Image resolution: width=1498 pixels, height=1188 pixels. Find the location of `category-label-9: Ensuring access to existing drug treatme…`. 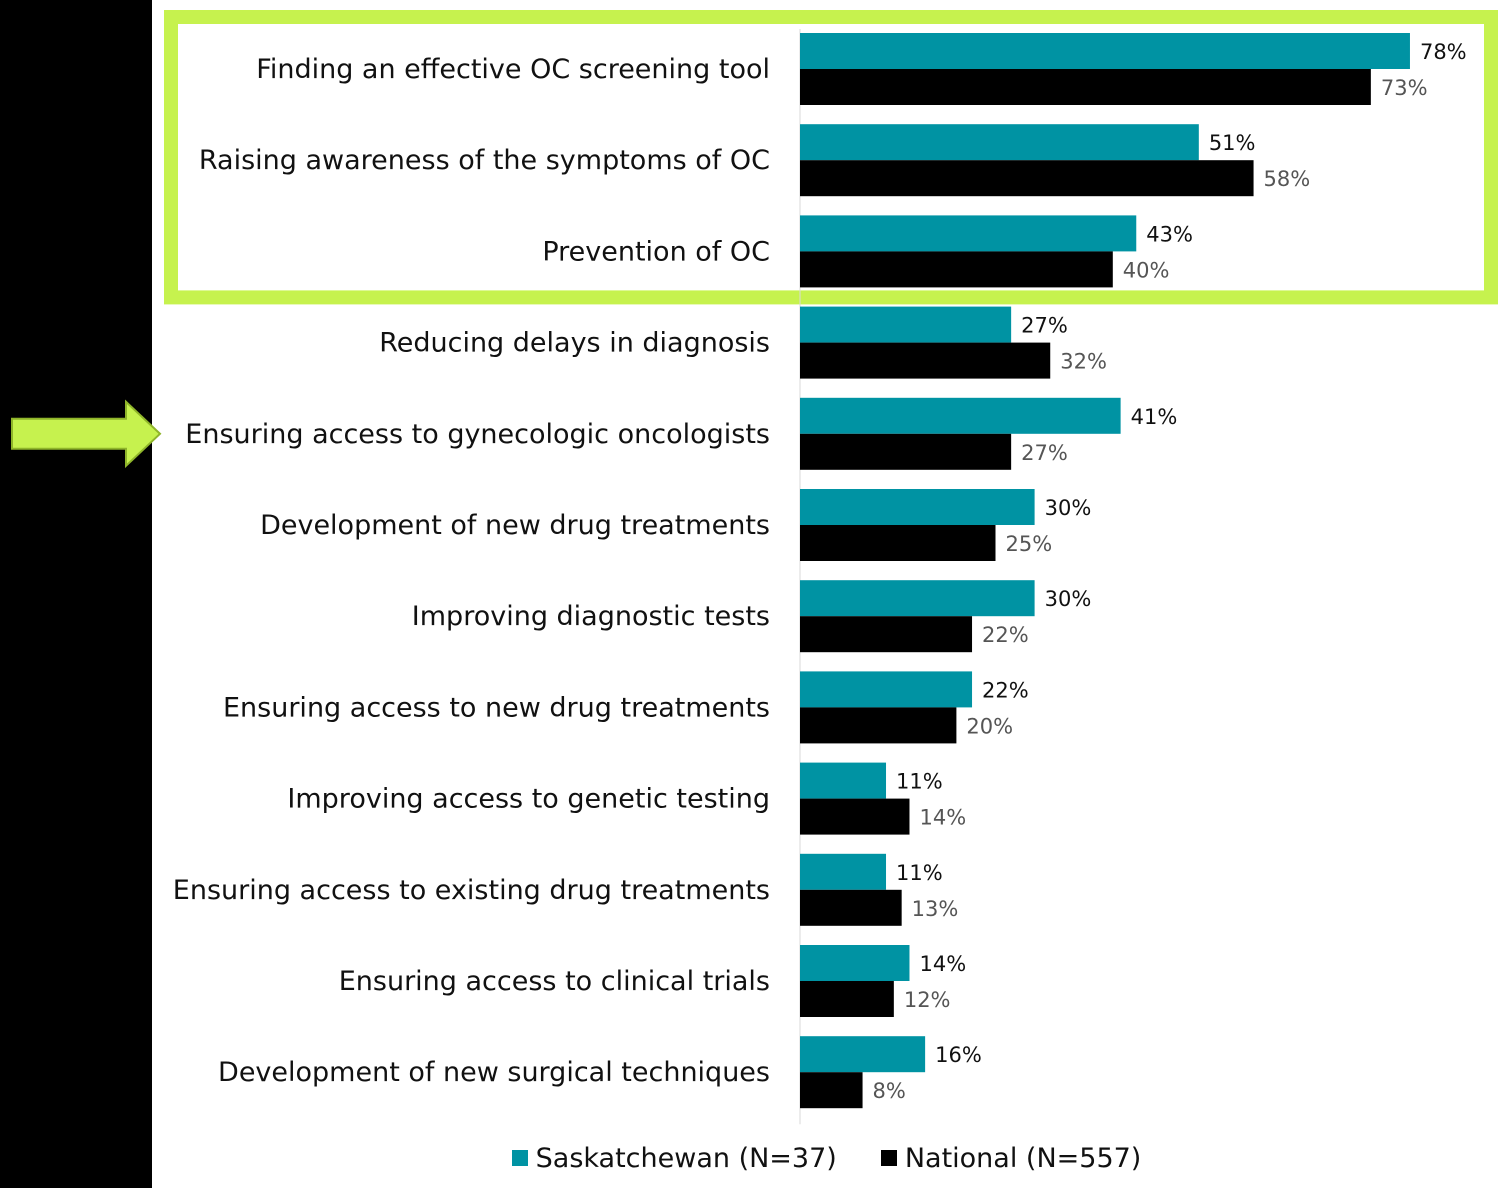

category-label-9: Ensuring access to existing drug treatme… is located at coordinates (471, 890).